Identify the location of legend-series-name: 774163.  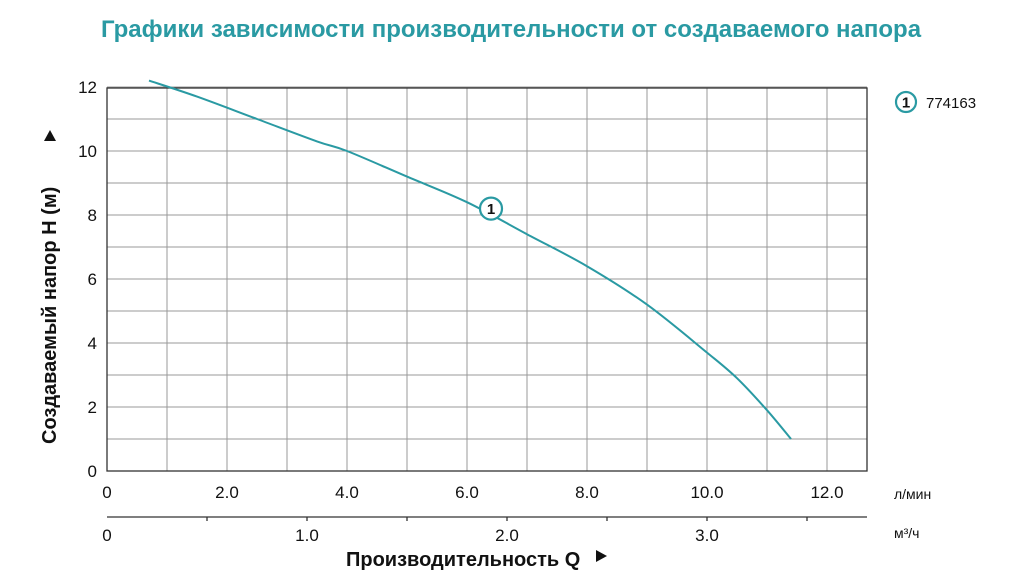
(951, 103).